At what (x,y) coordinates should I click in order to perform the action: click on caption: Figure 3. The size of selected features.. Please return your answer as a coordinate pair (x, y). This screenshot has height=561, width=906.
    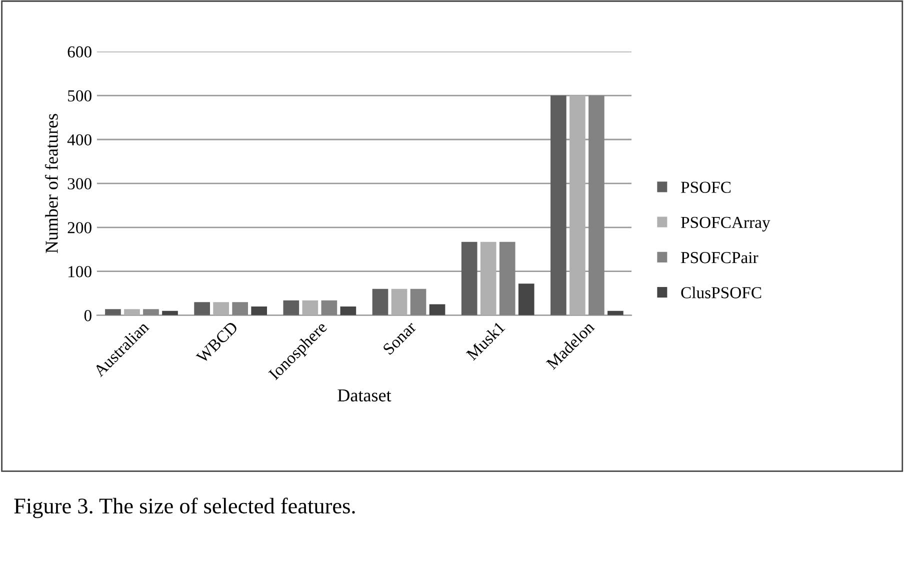
    Looking at the image, I should click on (184, 508).